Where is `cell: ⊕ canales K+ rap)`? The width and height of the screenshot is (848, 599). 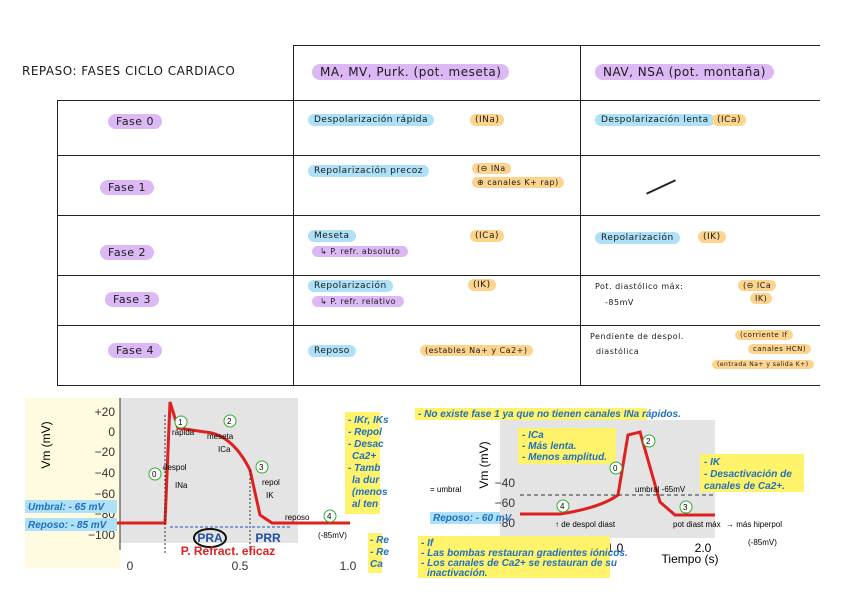
cell: ⊕ canales K+ rap) is located at coordinates (518, 182).